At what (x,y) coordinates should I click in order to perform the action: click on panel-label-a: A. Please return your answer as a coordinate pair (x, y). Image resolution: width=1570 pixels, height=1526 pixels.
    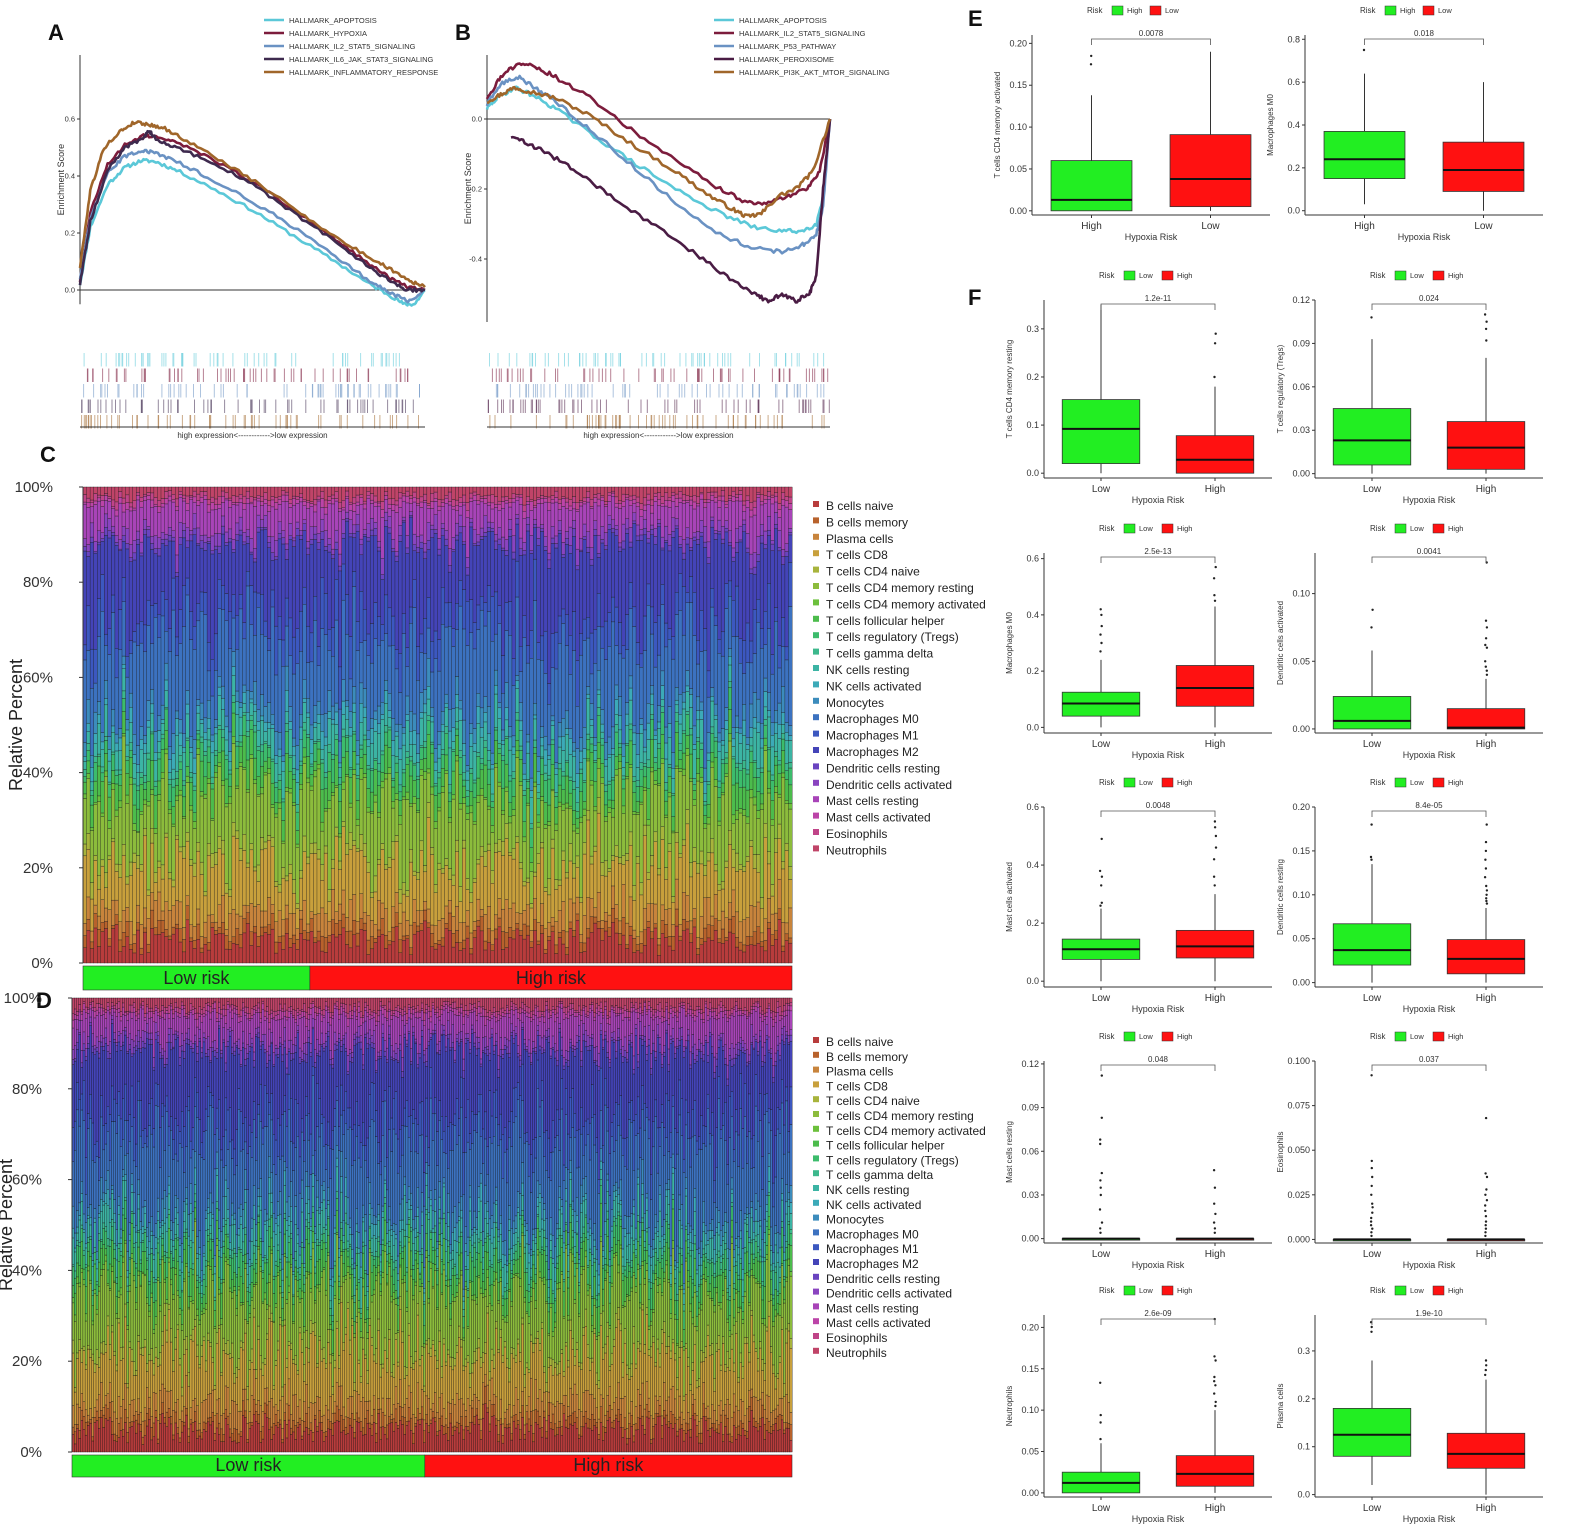
    Looking at the image, I should click on (56, 32).